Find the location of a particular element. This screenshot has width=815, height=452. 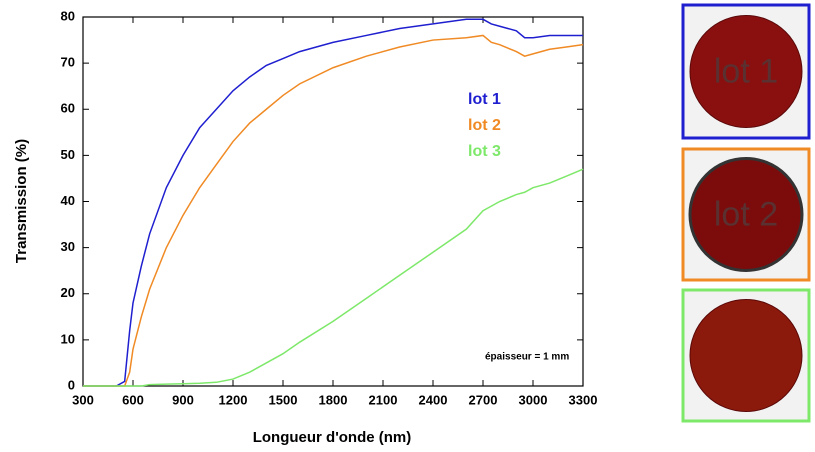

sample-label: lot 1 is located at coordinates (746, 71).